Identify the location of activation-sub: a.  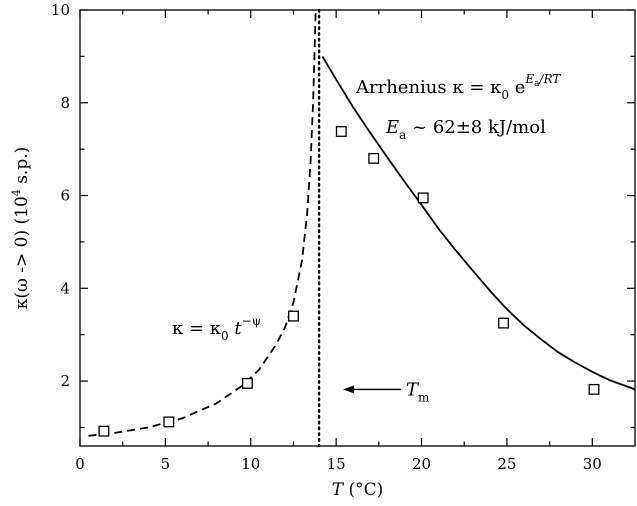
(402, 135).